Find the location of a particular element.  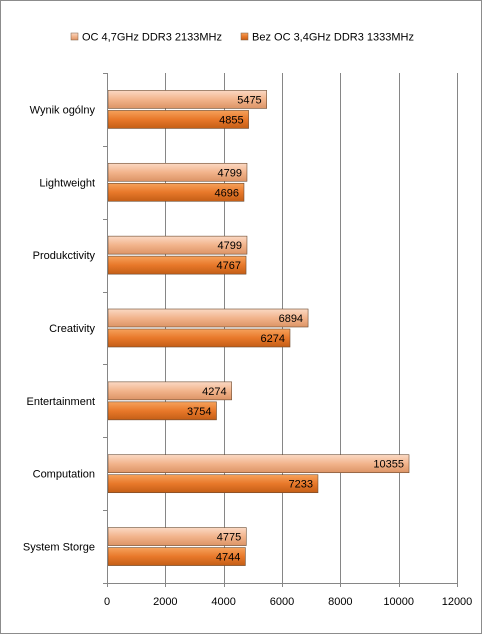

data-label-1-series-1: 4696 is located at coordinates (226, 193).